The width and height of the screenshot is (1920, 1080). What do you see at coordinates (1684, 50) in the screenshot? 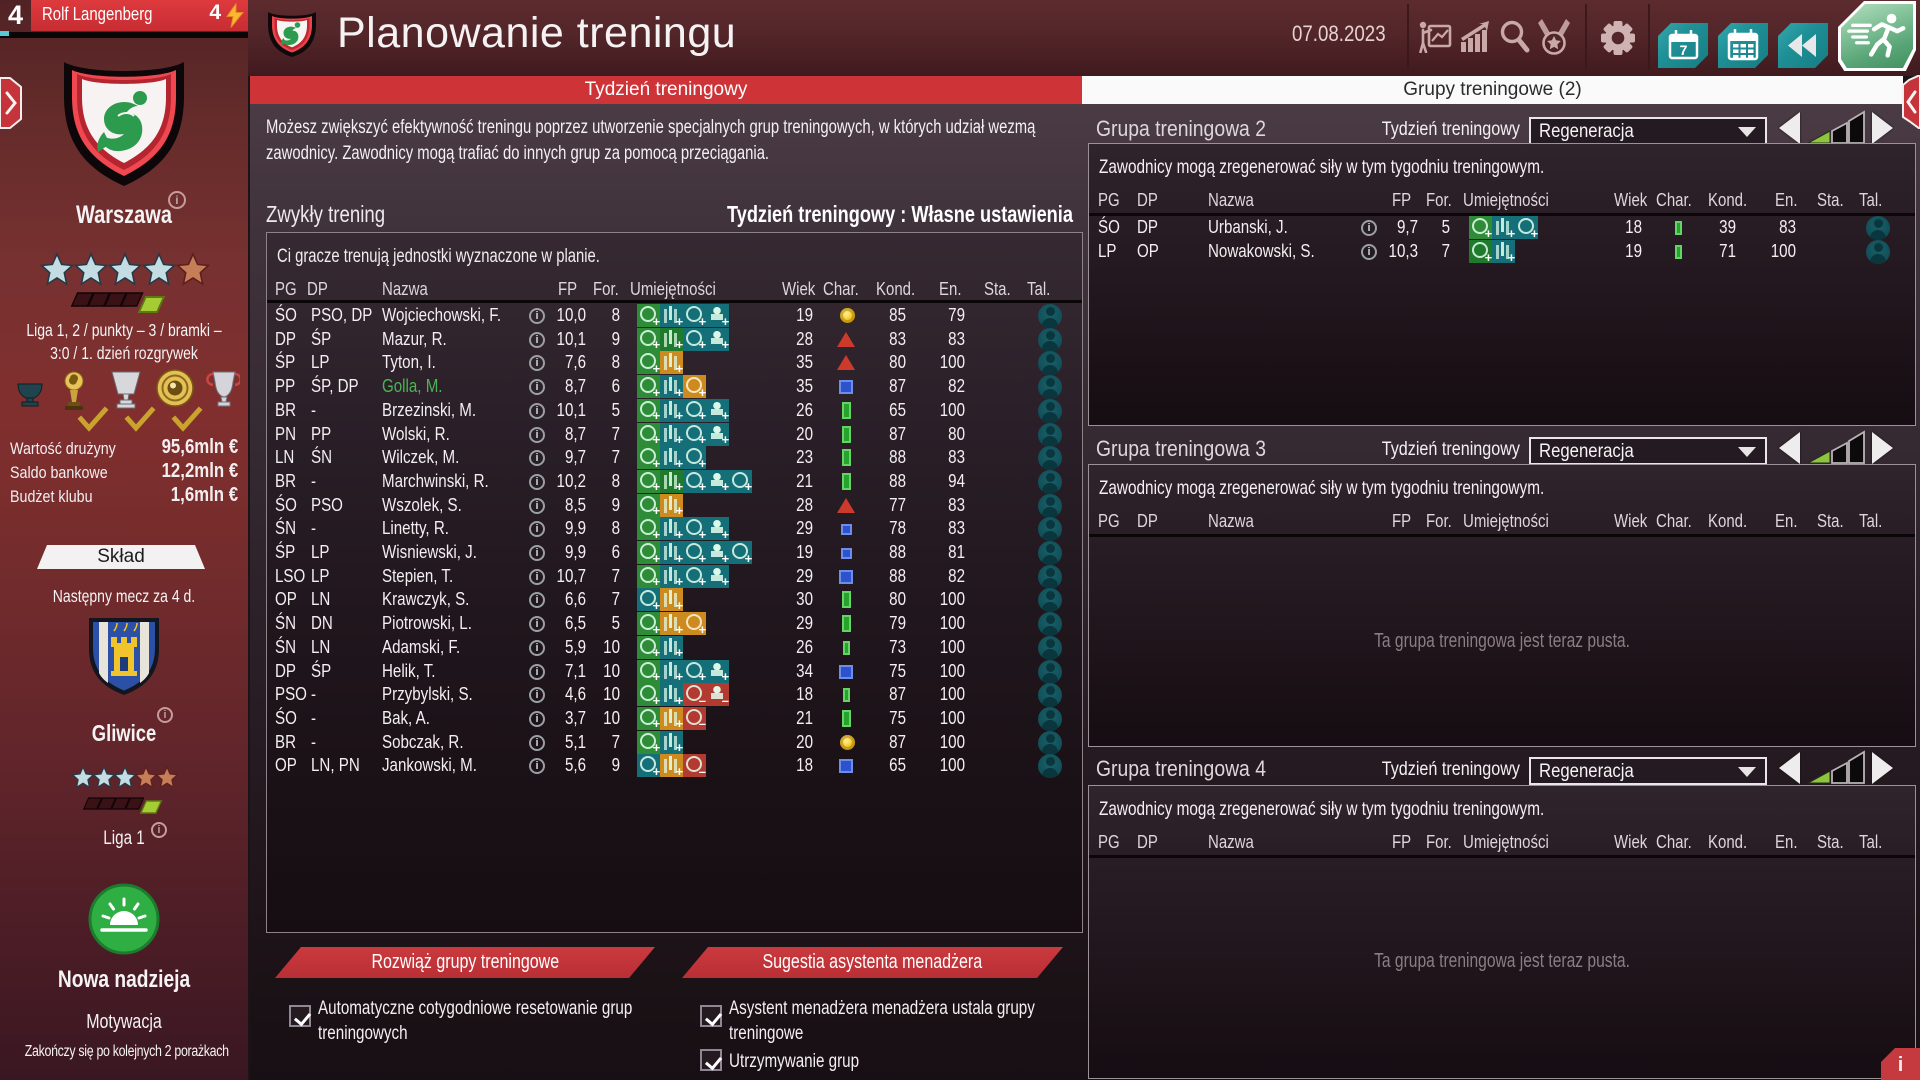
I see `svg-text: 7` at bounding box center [1684, 50].